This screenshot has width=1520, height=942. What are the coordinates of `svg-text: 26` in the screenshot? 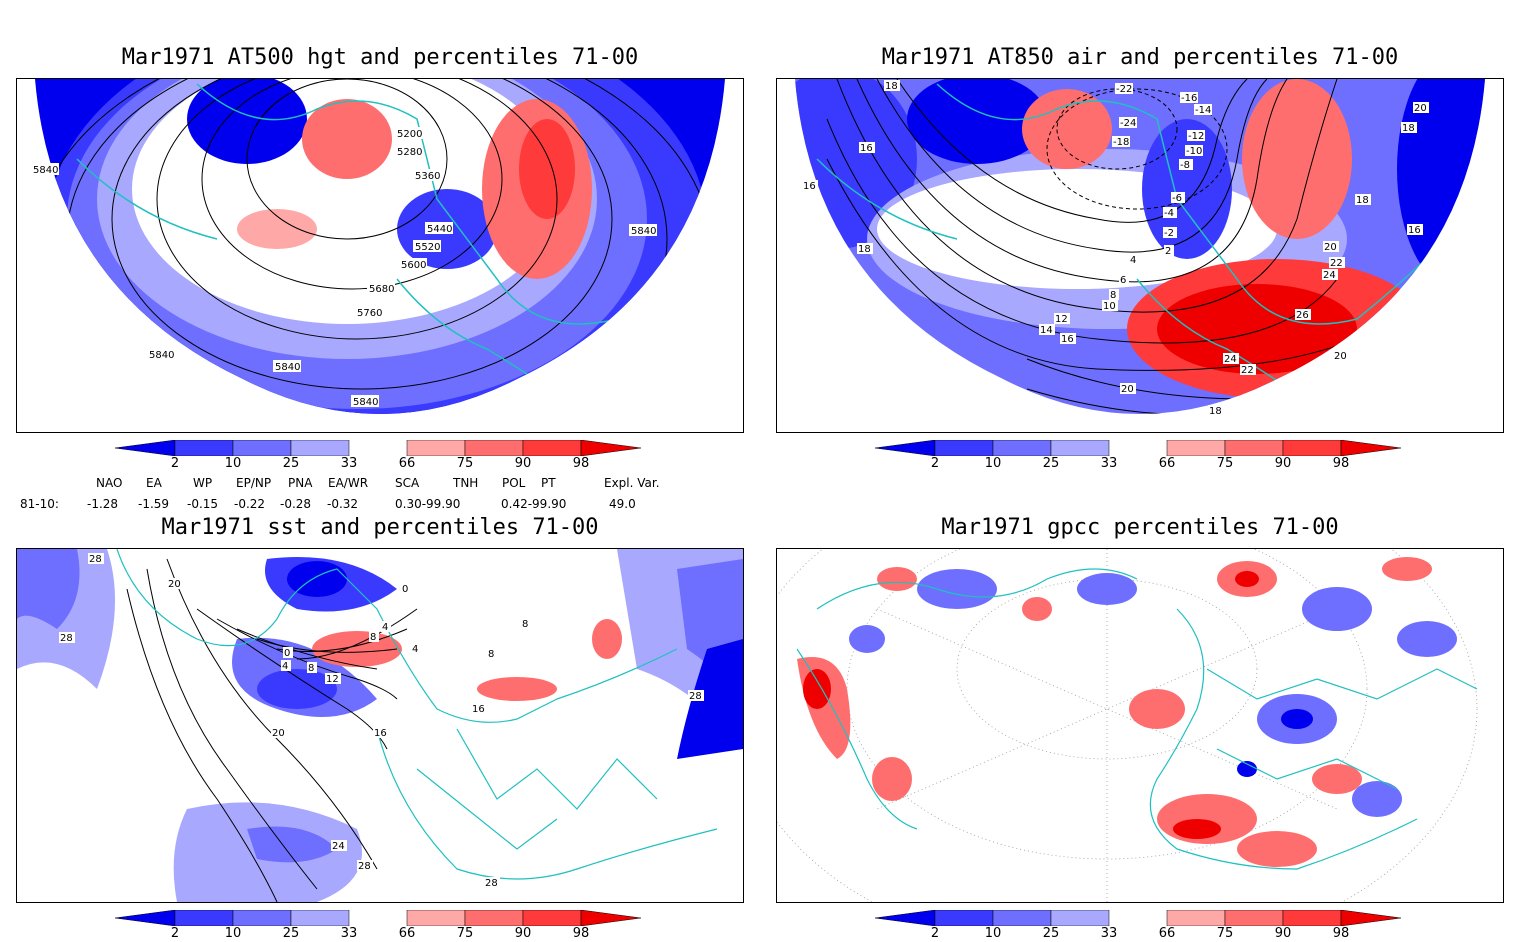 It's located at (1302, 315).